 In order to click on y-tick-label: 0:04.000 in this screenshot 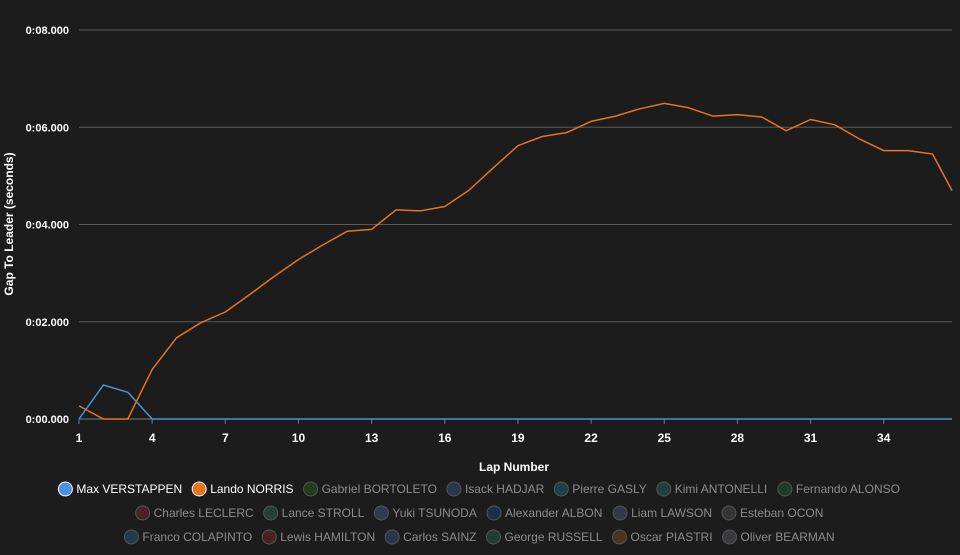, I will do `click(47, 226)`.